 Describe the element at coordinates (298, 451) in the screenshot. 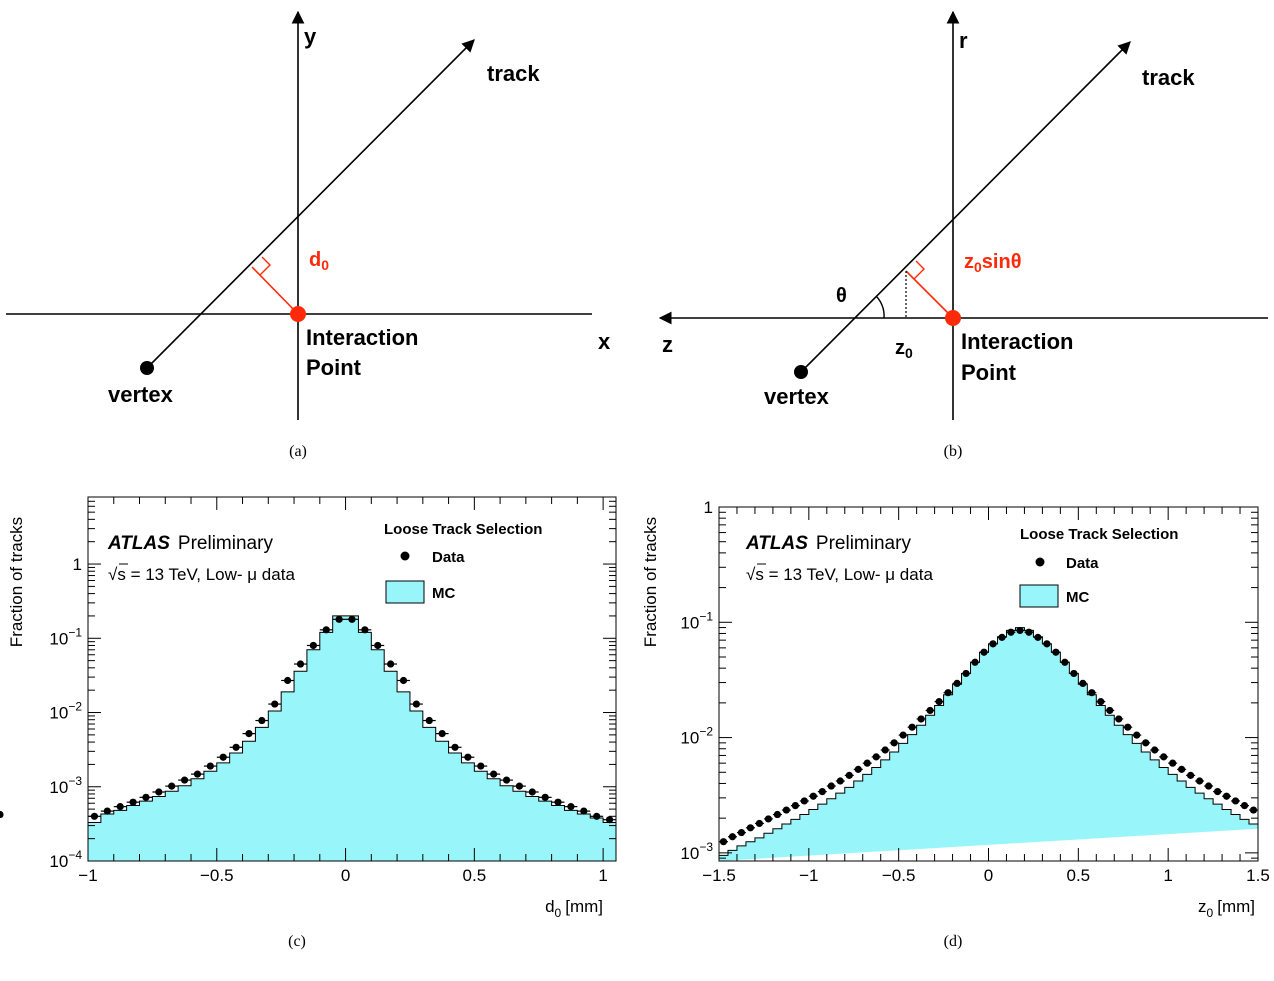

I see `caption-a: (a)` at that location.